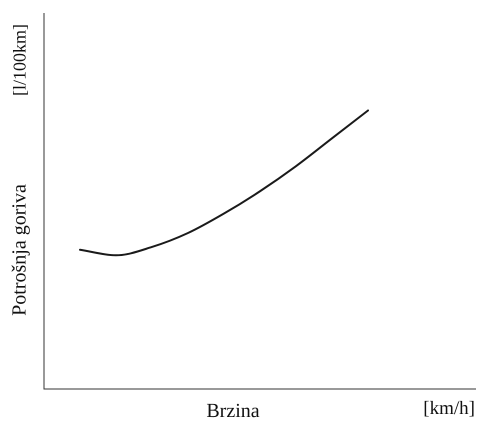  I want to click on text: Potrošnja goriva [l/100km], so click(19, 170).